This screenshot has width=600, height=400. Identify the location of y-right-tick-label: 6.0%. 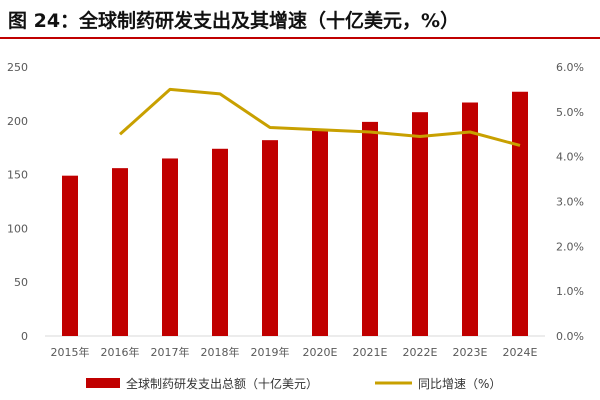
(570, 67).